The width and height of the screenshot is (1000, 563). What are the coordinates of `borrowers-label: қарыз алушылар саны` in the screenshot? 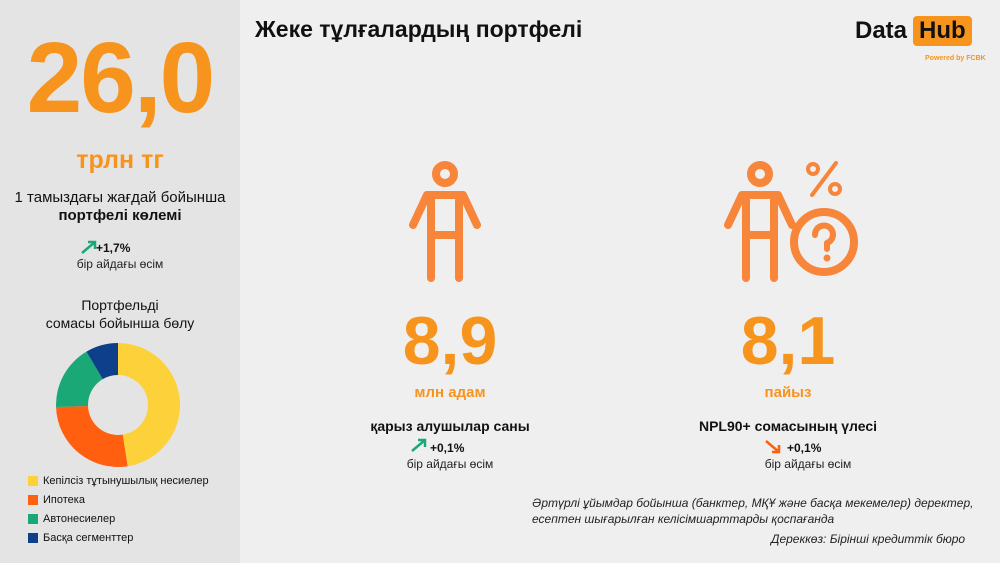 It's located at (450, 426).